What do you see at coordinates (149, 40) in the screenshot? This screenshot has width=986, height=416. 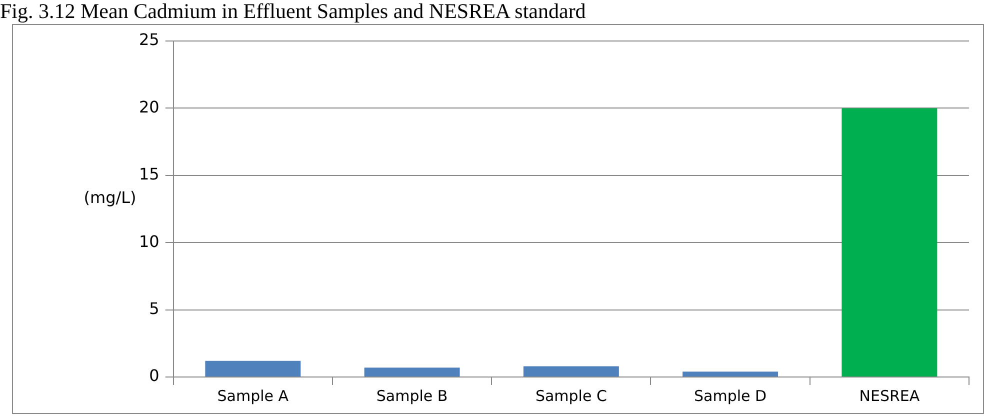 I see `y-tick-label: 25` at bounding box center [149, 40].